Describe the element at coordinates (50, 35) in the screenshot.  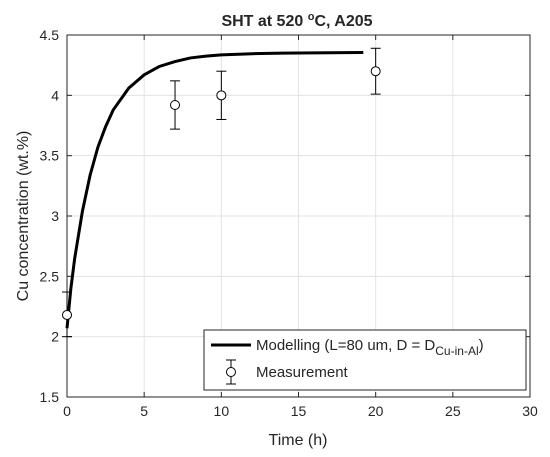
I see `y-tick-label: 4.5` at that location.